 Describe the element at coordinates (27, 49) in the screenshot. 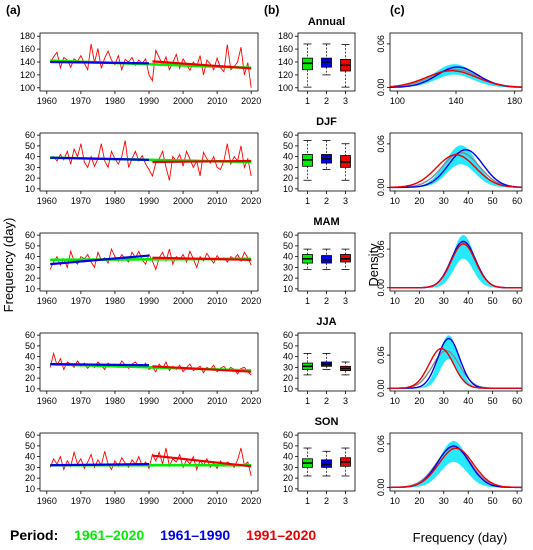

I see `y-tick-label: 160` at that location.